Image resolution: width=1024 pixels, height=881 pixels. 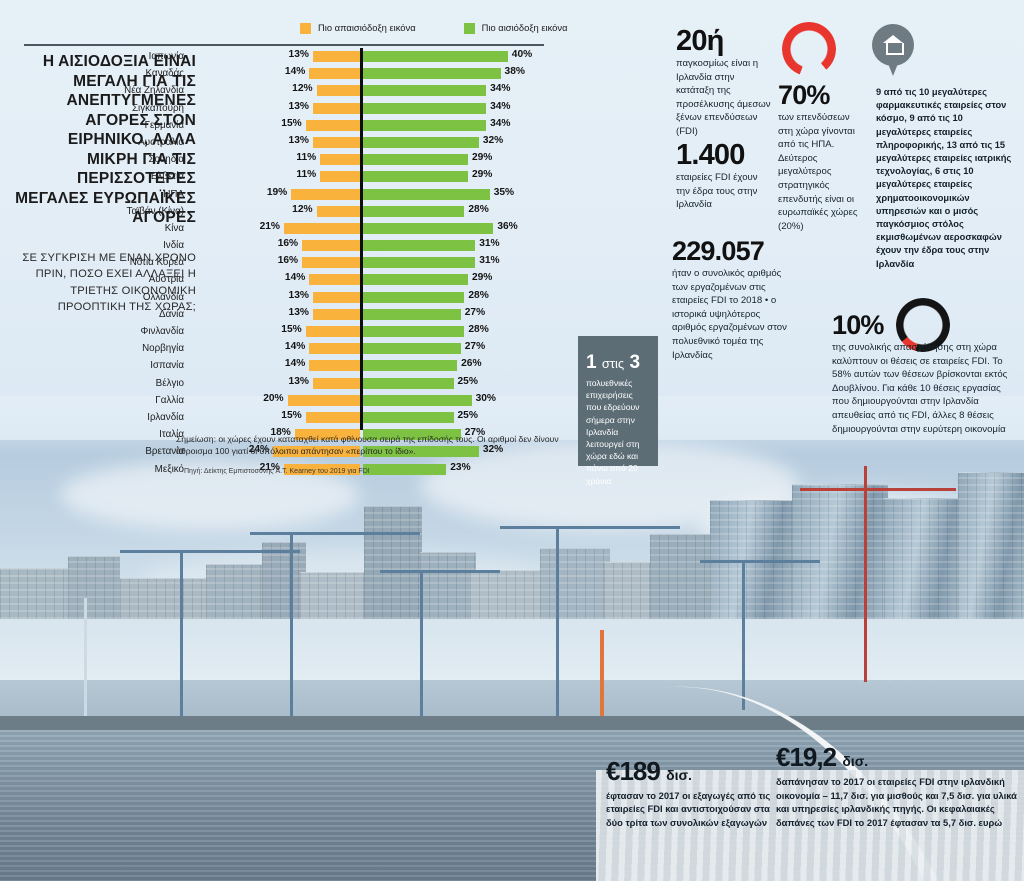 I want to click on chart-row: Νότια Κορέα 16% 31%, so click(x=345, y=262).